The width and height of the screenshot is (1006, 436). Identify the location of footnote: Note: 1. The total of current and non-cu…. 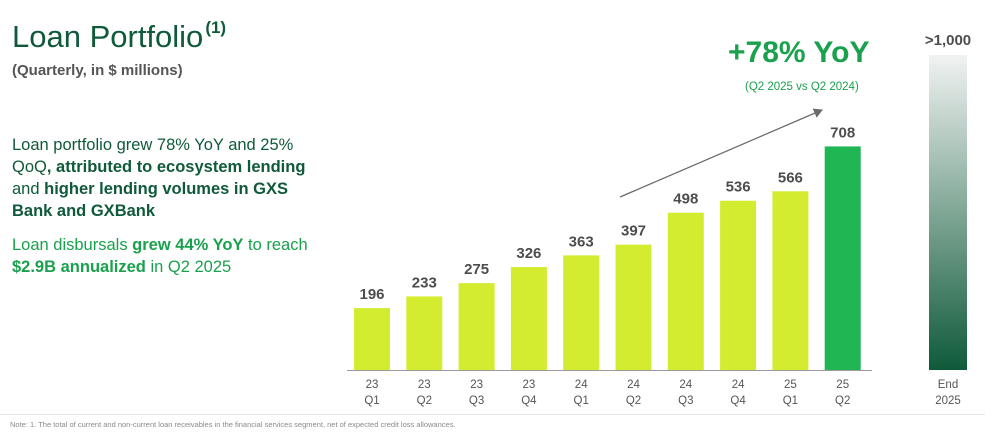
(233, 424).